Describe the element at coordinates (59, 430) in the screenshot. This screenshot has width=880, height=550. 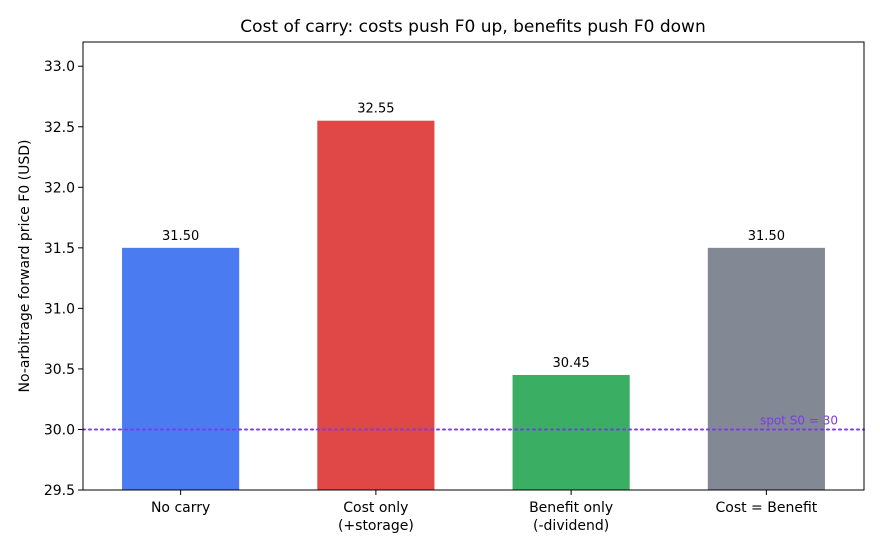
I see `y-tick-label: 30.0` at that location.